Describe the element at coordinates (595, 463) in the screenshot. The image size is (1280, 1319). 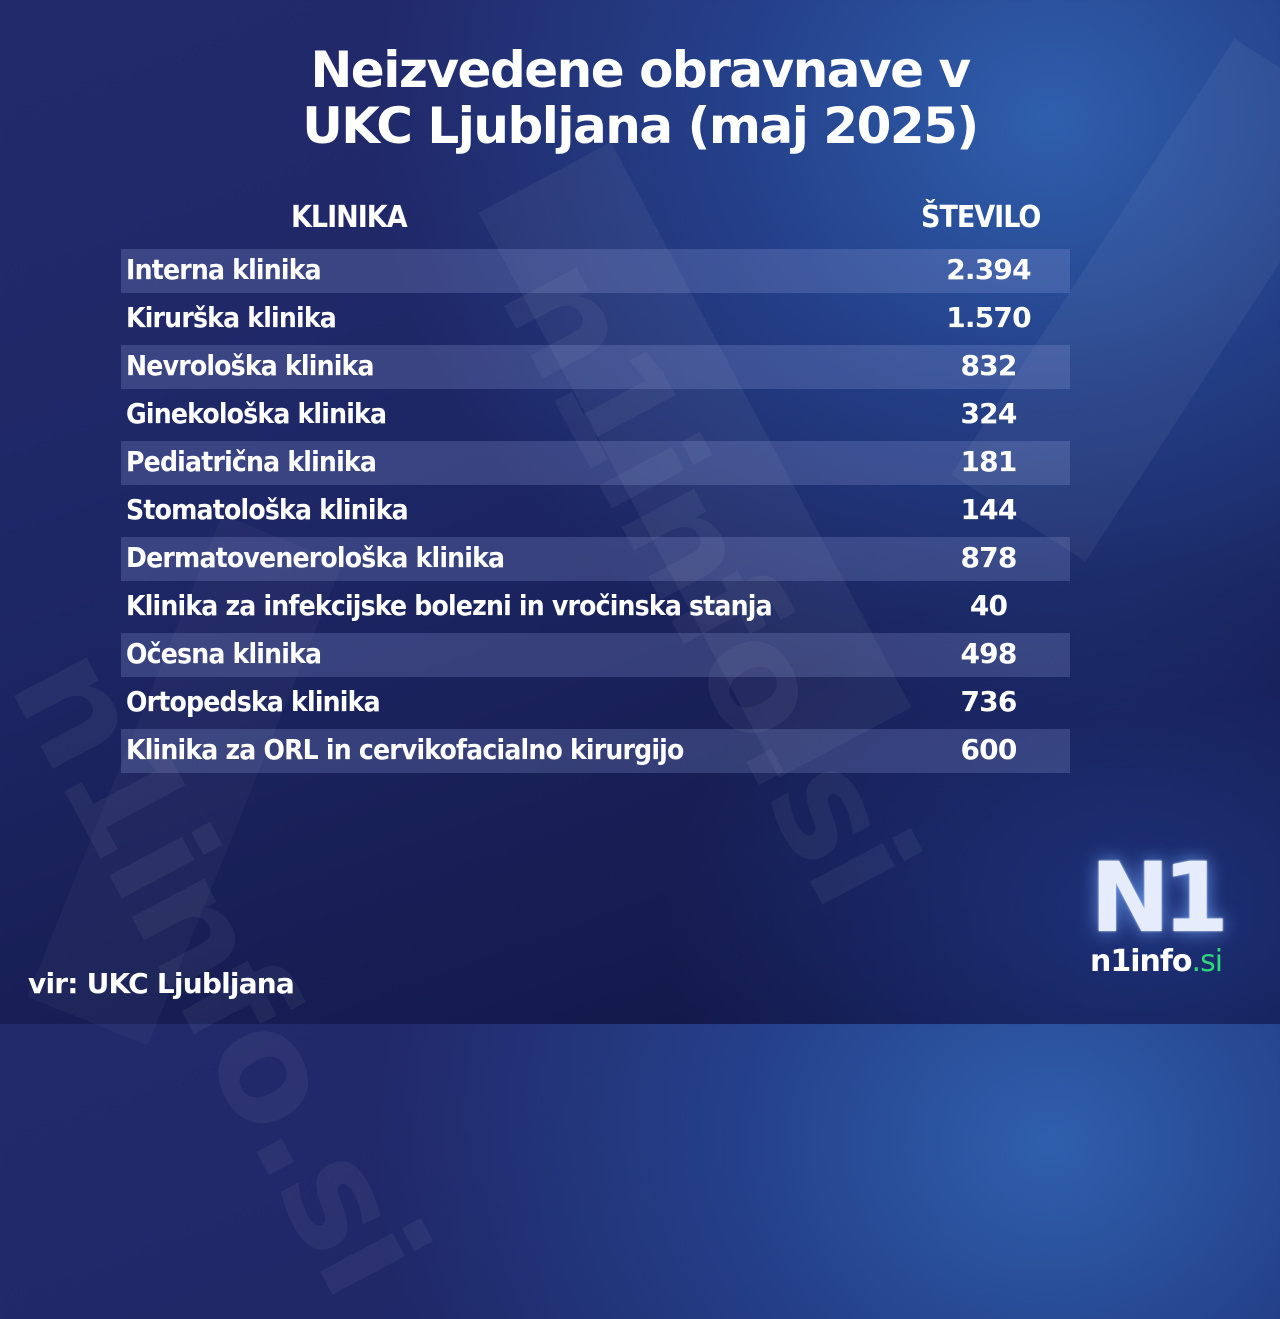
I see `table-row: Pediatrična klinika 181` at that location.